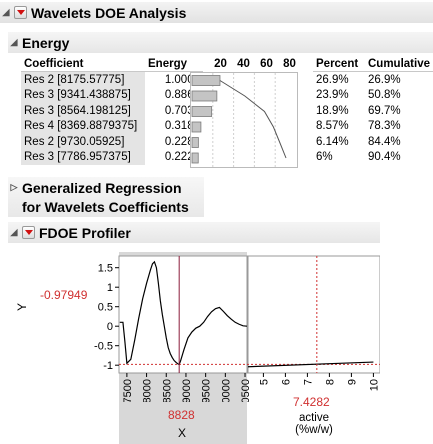  What do you see at coordinates (332, 110) in the screenshot?
I see `percent-cell: 18.9%` at bounding box center [332, 110].